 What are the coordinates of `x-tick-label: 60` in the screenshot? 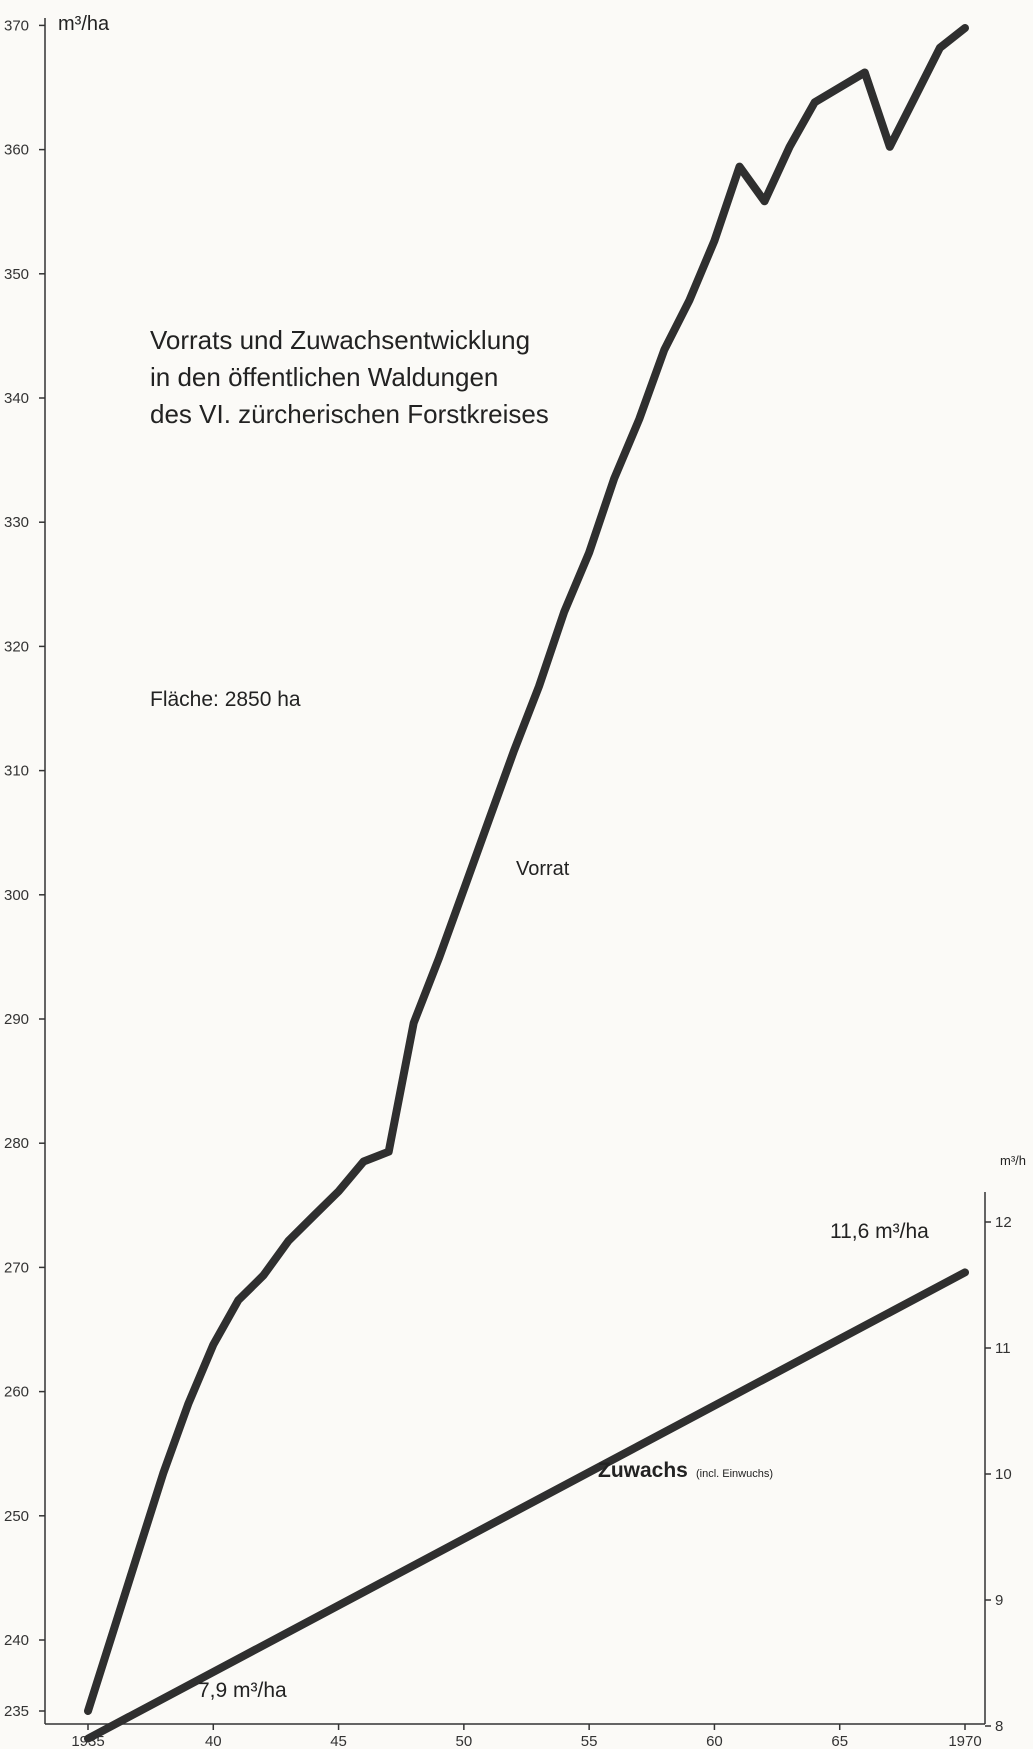 It's located at (714, 1741).